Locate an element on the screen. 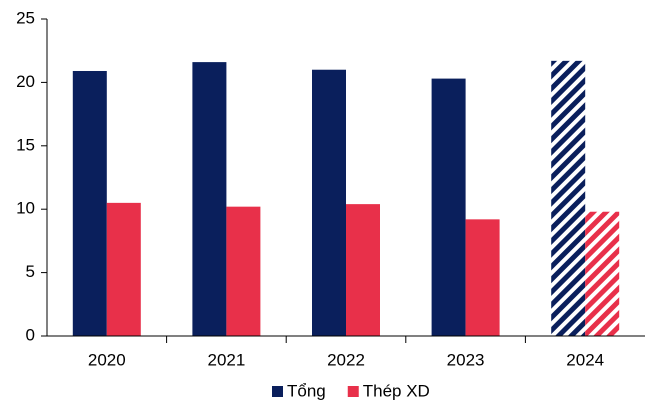  y-tick-label: 0 is located at coordinates (30, 334).